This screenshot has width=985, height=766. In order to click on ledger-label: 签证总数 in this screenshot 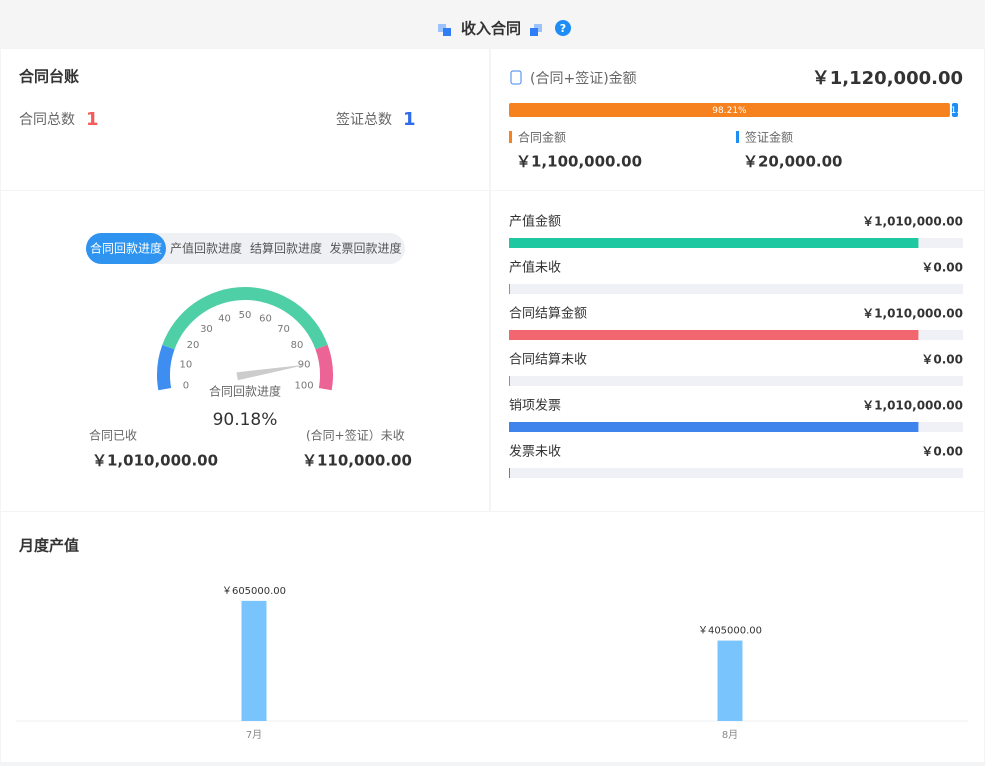, I will do `click(364, 119)`.